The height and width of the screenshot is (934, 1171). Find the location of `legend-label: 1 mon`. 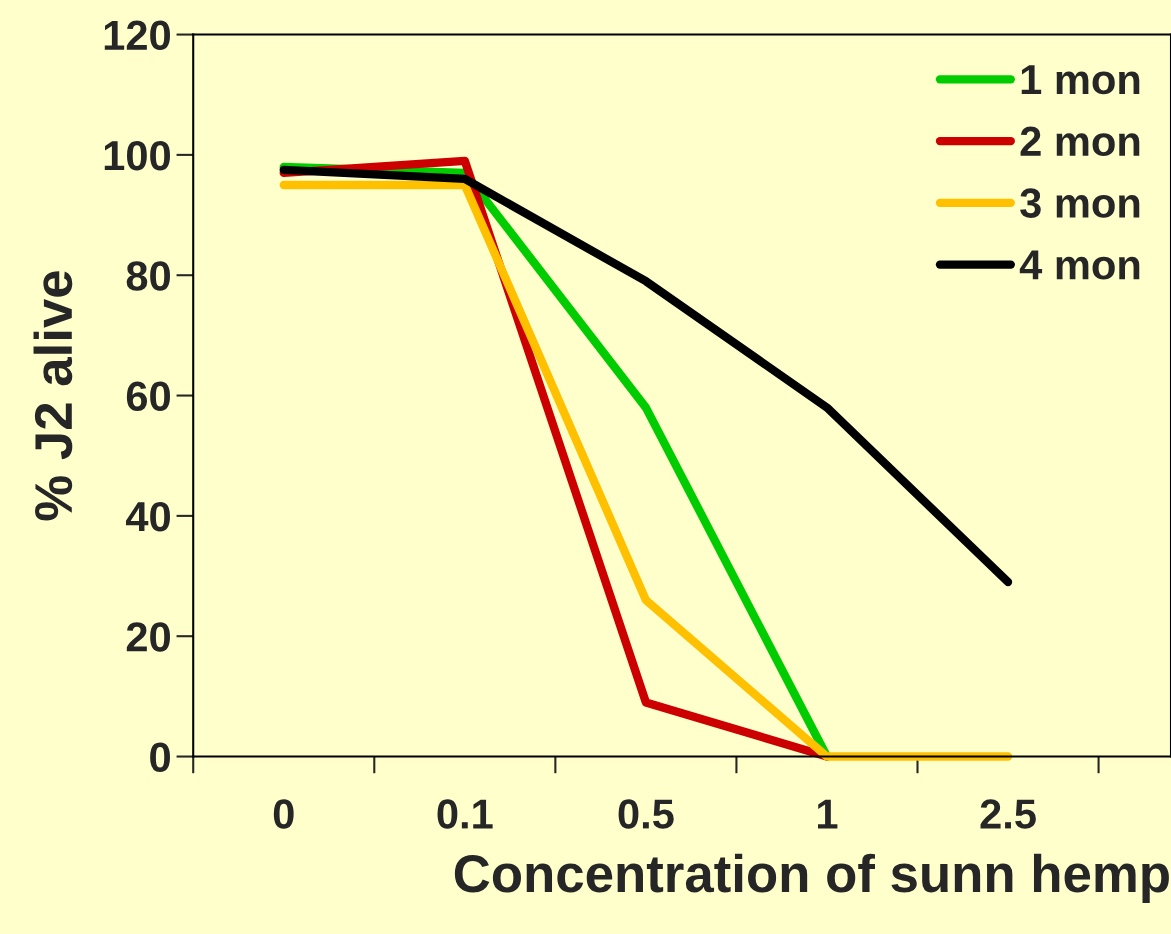

legend-label: 1 mon is located at coordinates (1080, 80).